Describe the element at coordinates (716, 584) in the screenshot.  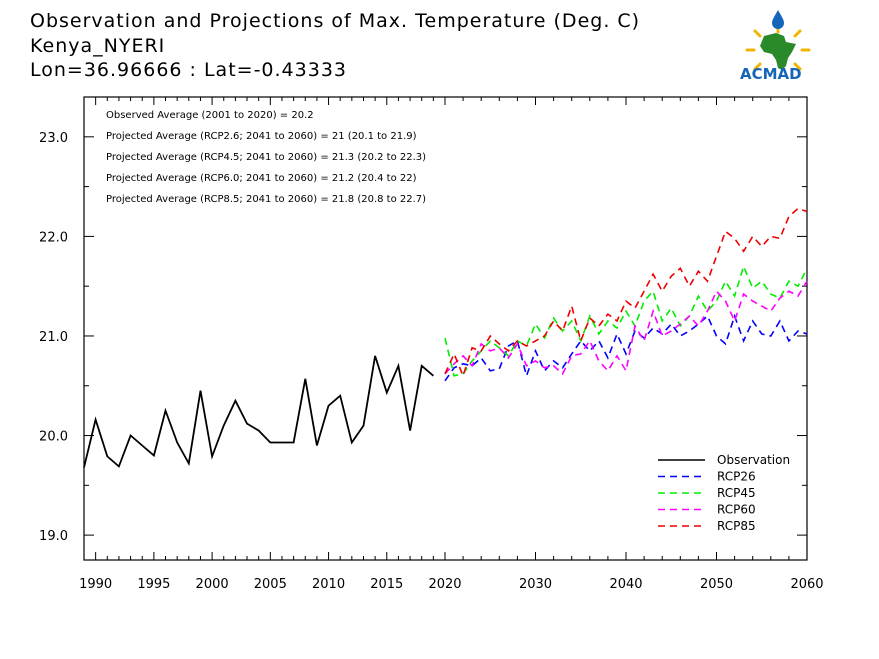
I see `x-tick-label: 2050` at that location.